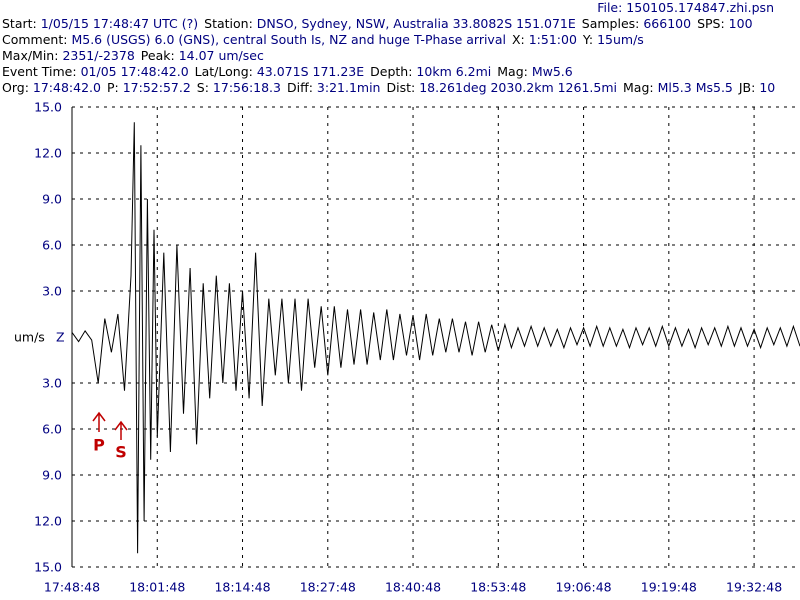 This screenshot has height=600, width=800. I want to click on field-label: JB:, so click(747, 87).